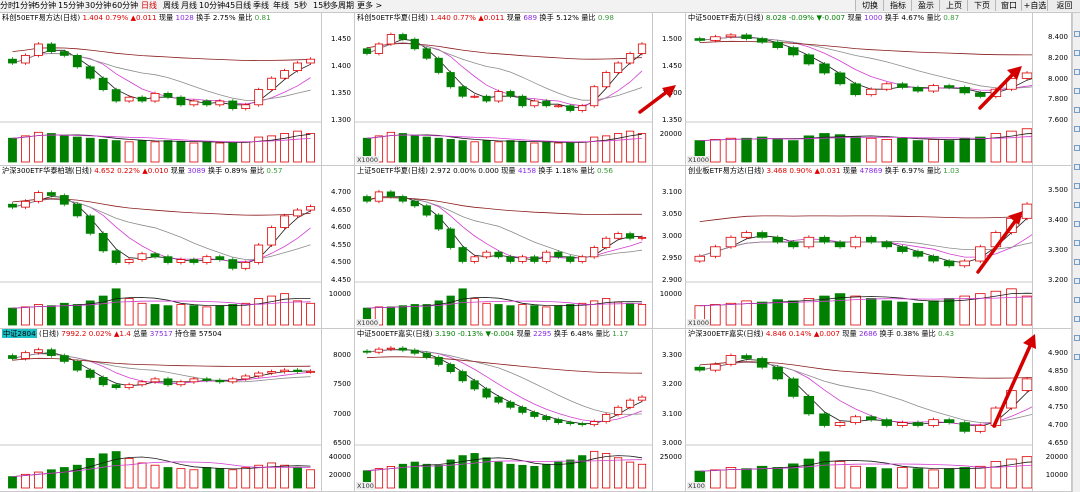  I want to click on period-tab-7: 周线, so click(171, 5).